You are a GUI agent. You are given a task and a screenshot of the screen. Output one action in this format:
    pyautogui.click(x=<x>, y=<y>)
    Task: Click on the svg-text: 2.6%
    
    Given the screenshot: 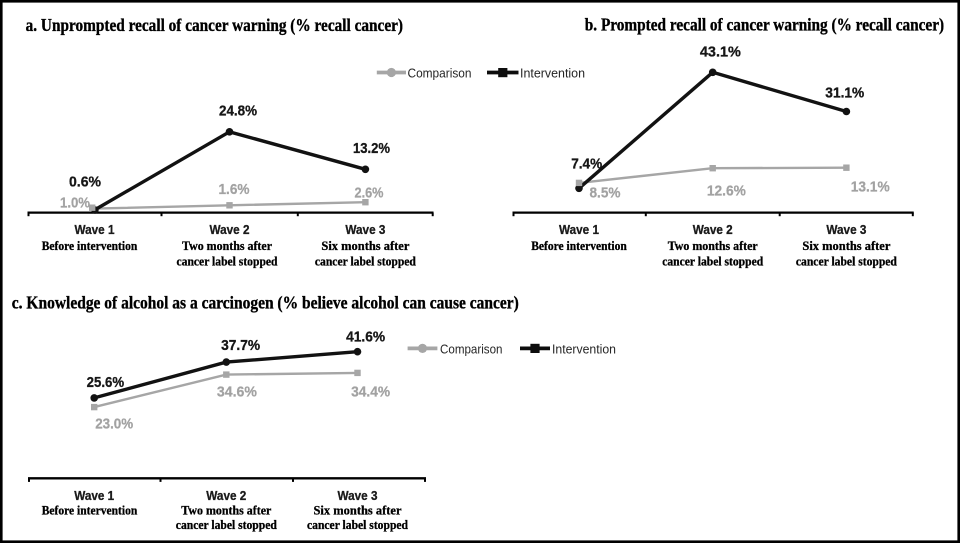 What is the action you would take?
    pyautogui.click(x=369, y=193)
    